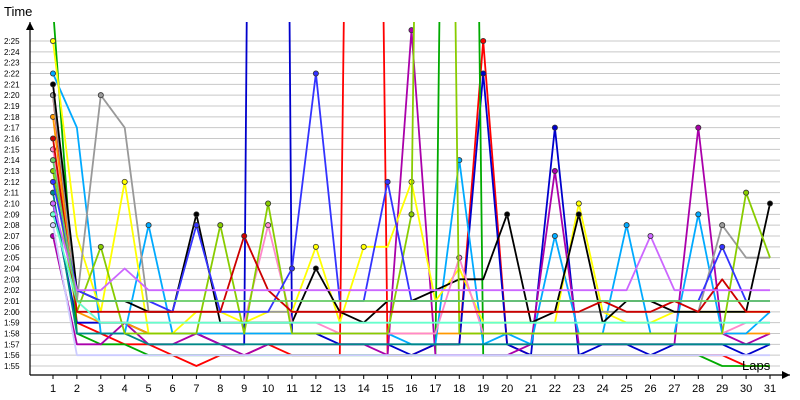 Image resolution: width=800 pixels, height=400 pixels. Describe the element at coordinates (12, 106) in the screenshot. I see `y-tick-label: 2:19` at that location.